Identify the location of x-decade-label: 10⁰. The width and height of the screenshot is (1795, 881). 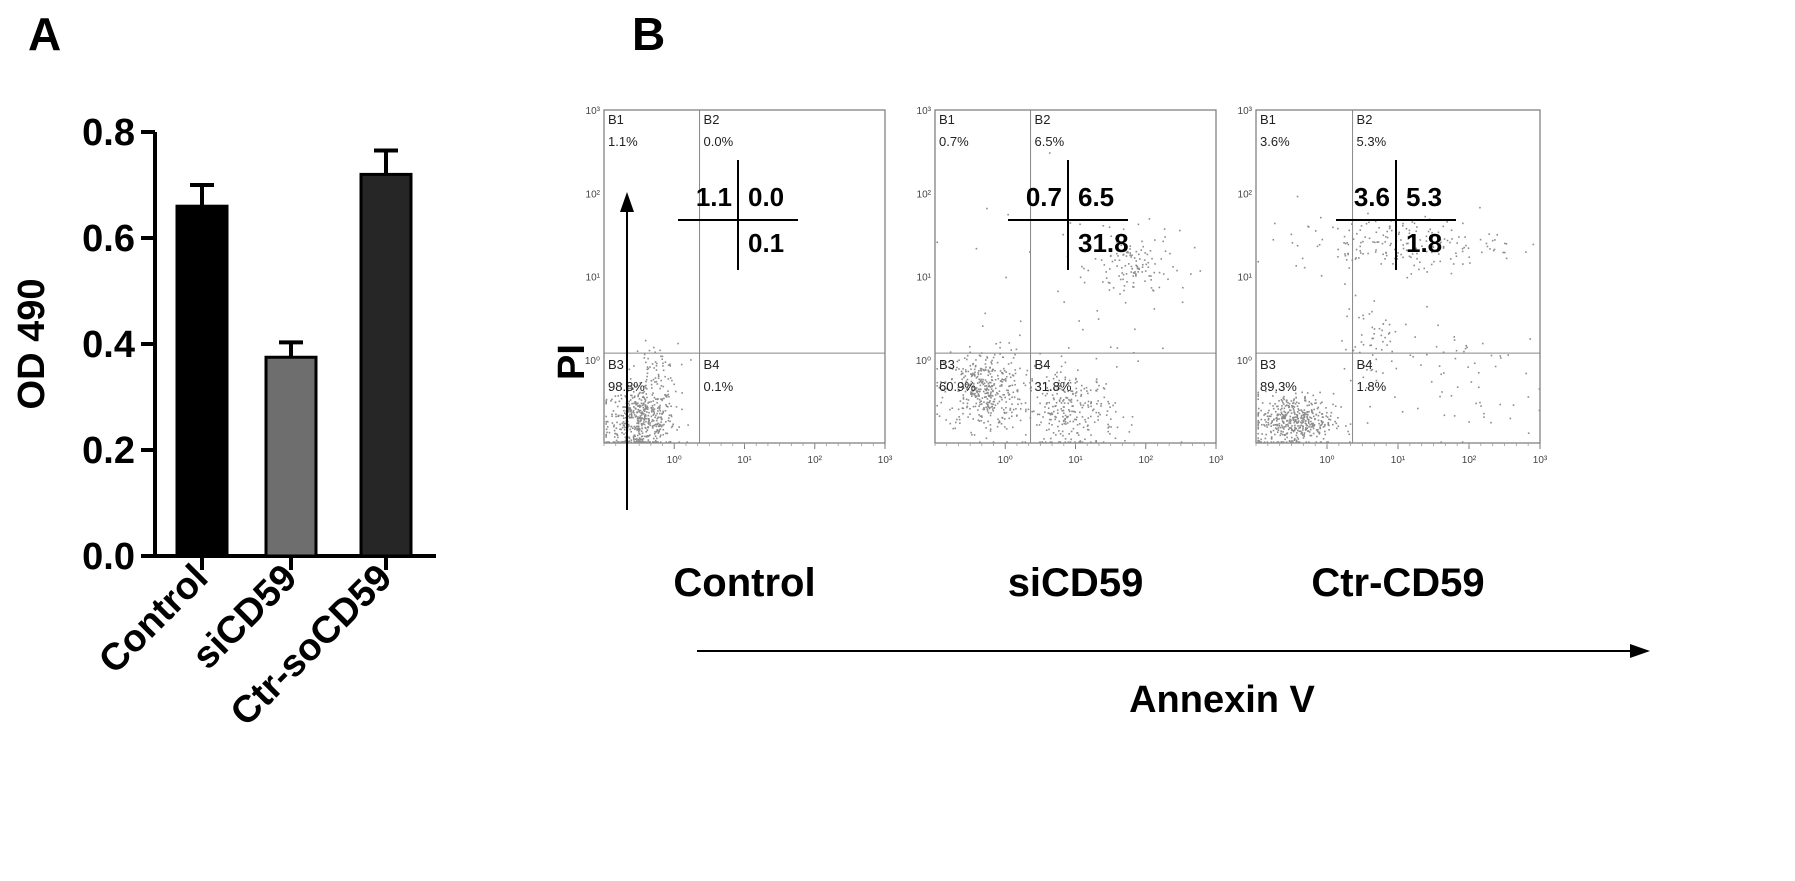
(1005, 460).